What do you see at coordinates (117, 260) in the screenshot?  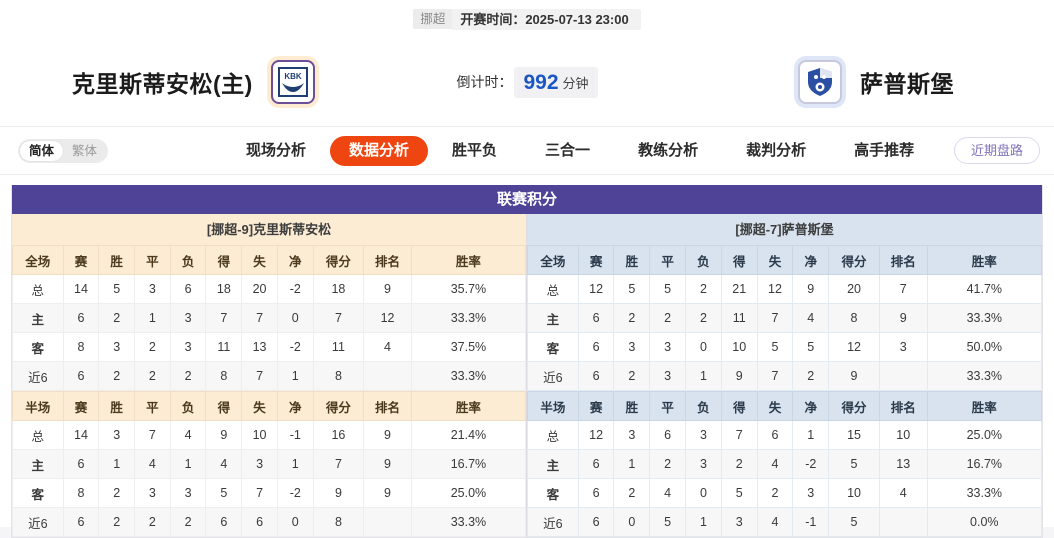 I see `col-head-win: 胜` at bounding box center [117, 260].